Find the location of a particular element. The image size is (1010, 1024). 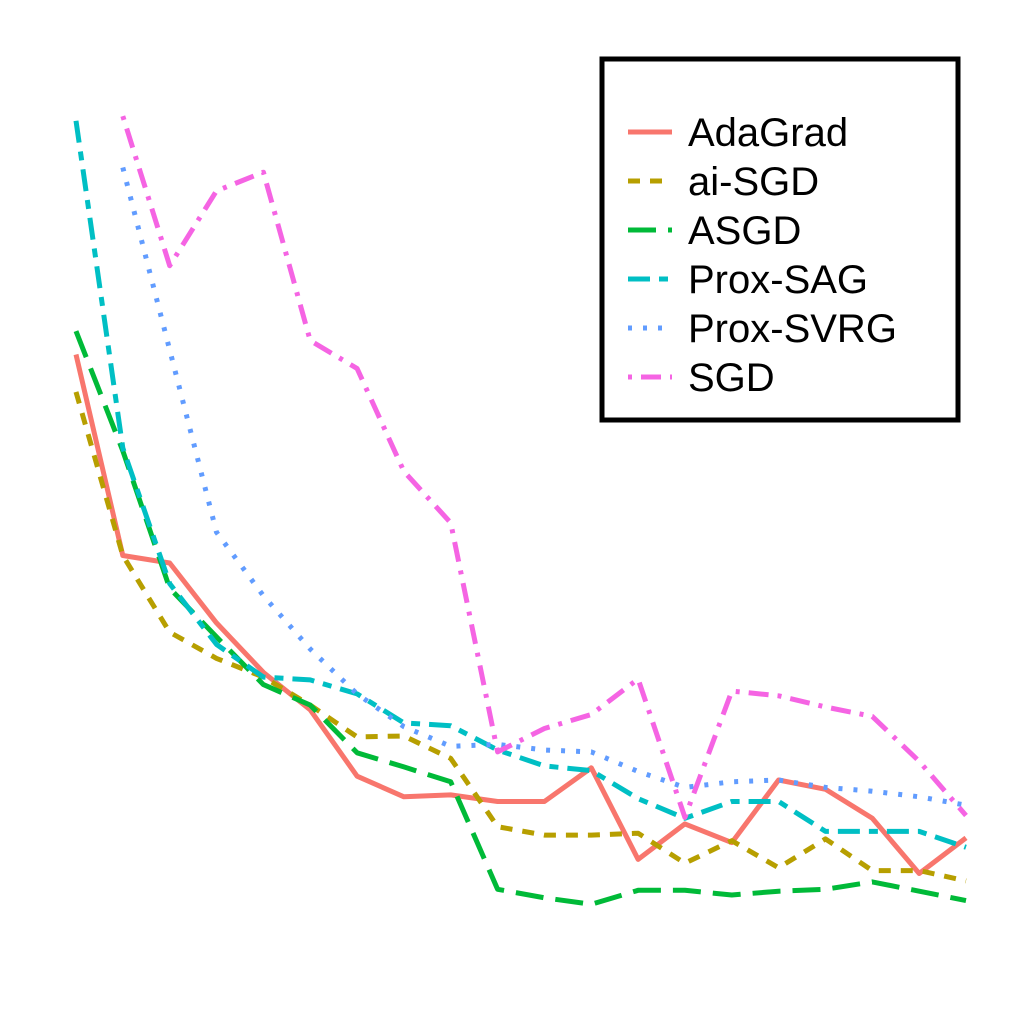

legend-label-asgd: ASGD is located at coordinates (744, 231).